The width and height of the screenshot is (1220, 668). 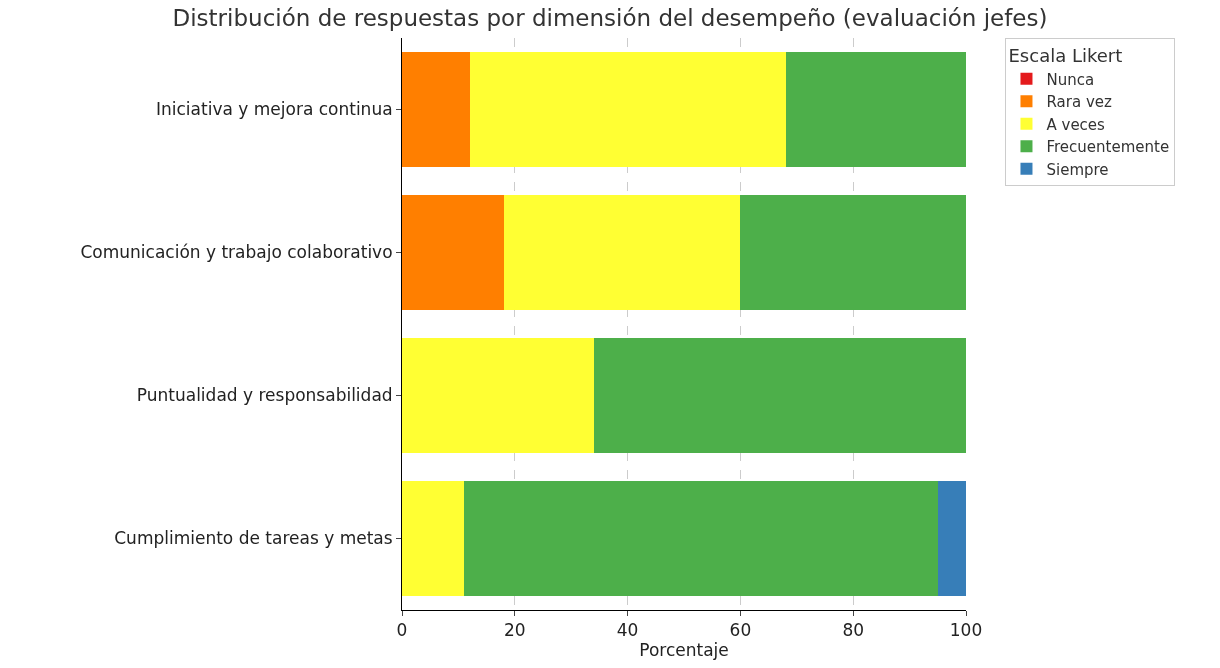 What do you see at coordinates (402, 630) in the screenshot?
I see `x-tick-label: 0` at bounding box center [402, 630].